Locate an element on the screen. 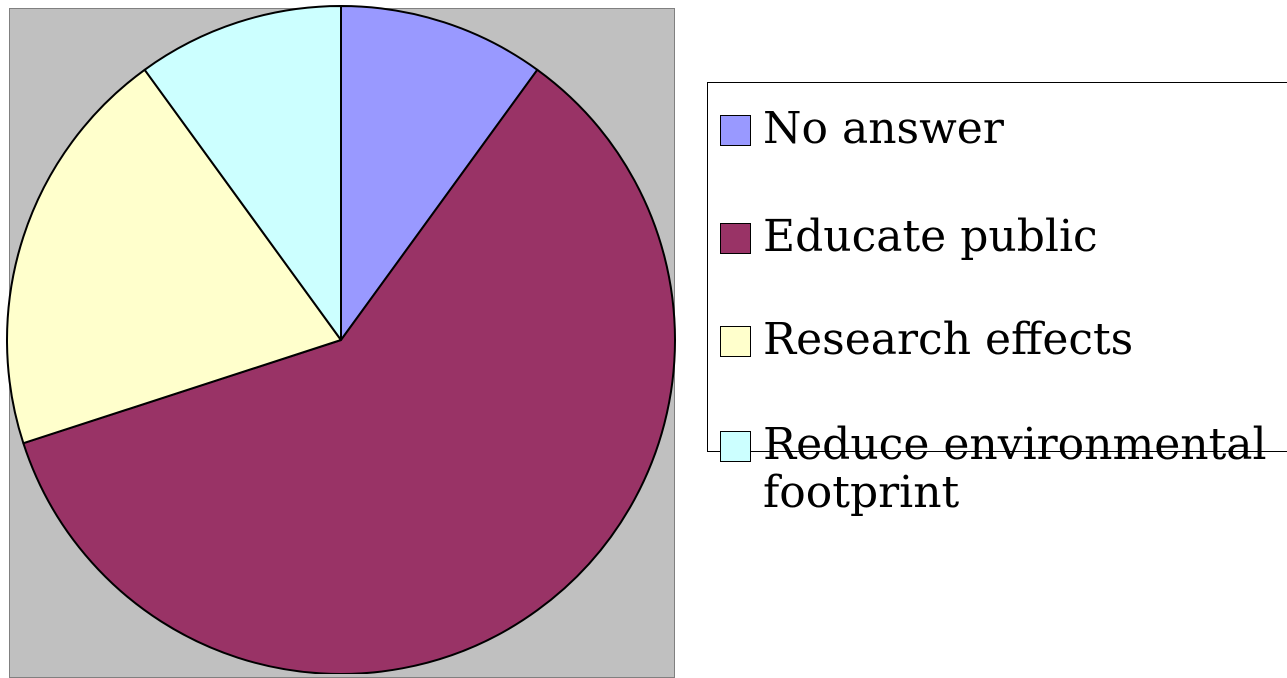 This screenshot has width=1287, height=678. legend-label: No answer is located at coordinates (883, 128).